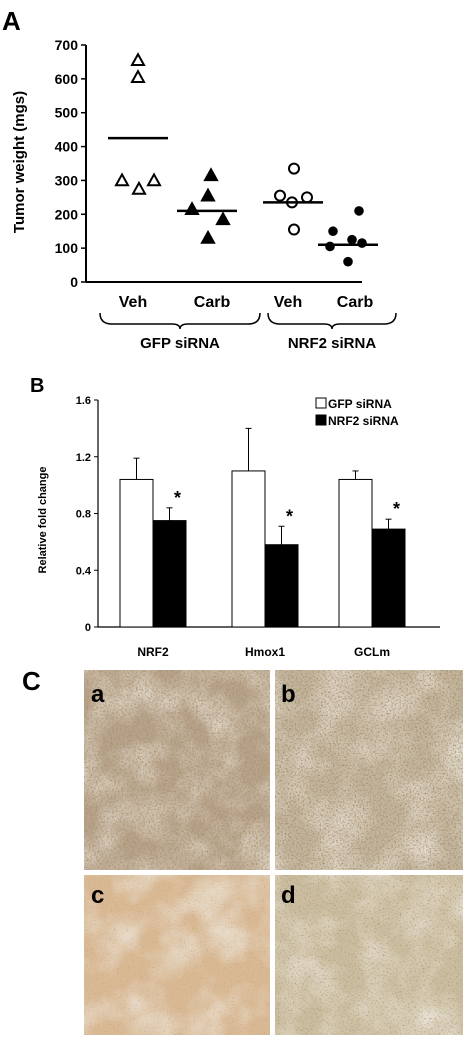 The height and width of the screenshot is (1050, 476). Describe the element at coordinates (67, 45) in the screenshot. I see `y-tick-label: 700` at that location.